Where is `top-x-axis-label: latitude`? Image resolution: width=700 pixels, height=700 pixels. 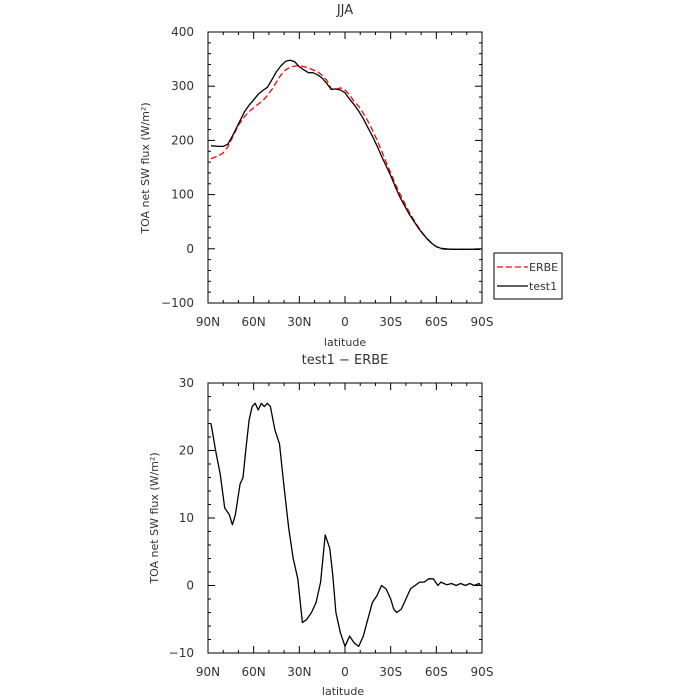 top-x-axis-label: latitude is located at coordinates (345, 342).